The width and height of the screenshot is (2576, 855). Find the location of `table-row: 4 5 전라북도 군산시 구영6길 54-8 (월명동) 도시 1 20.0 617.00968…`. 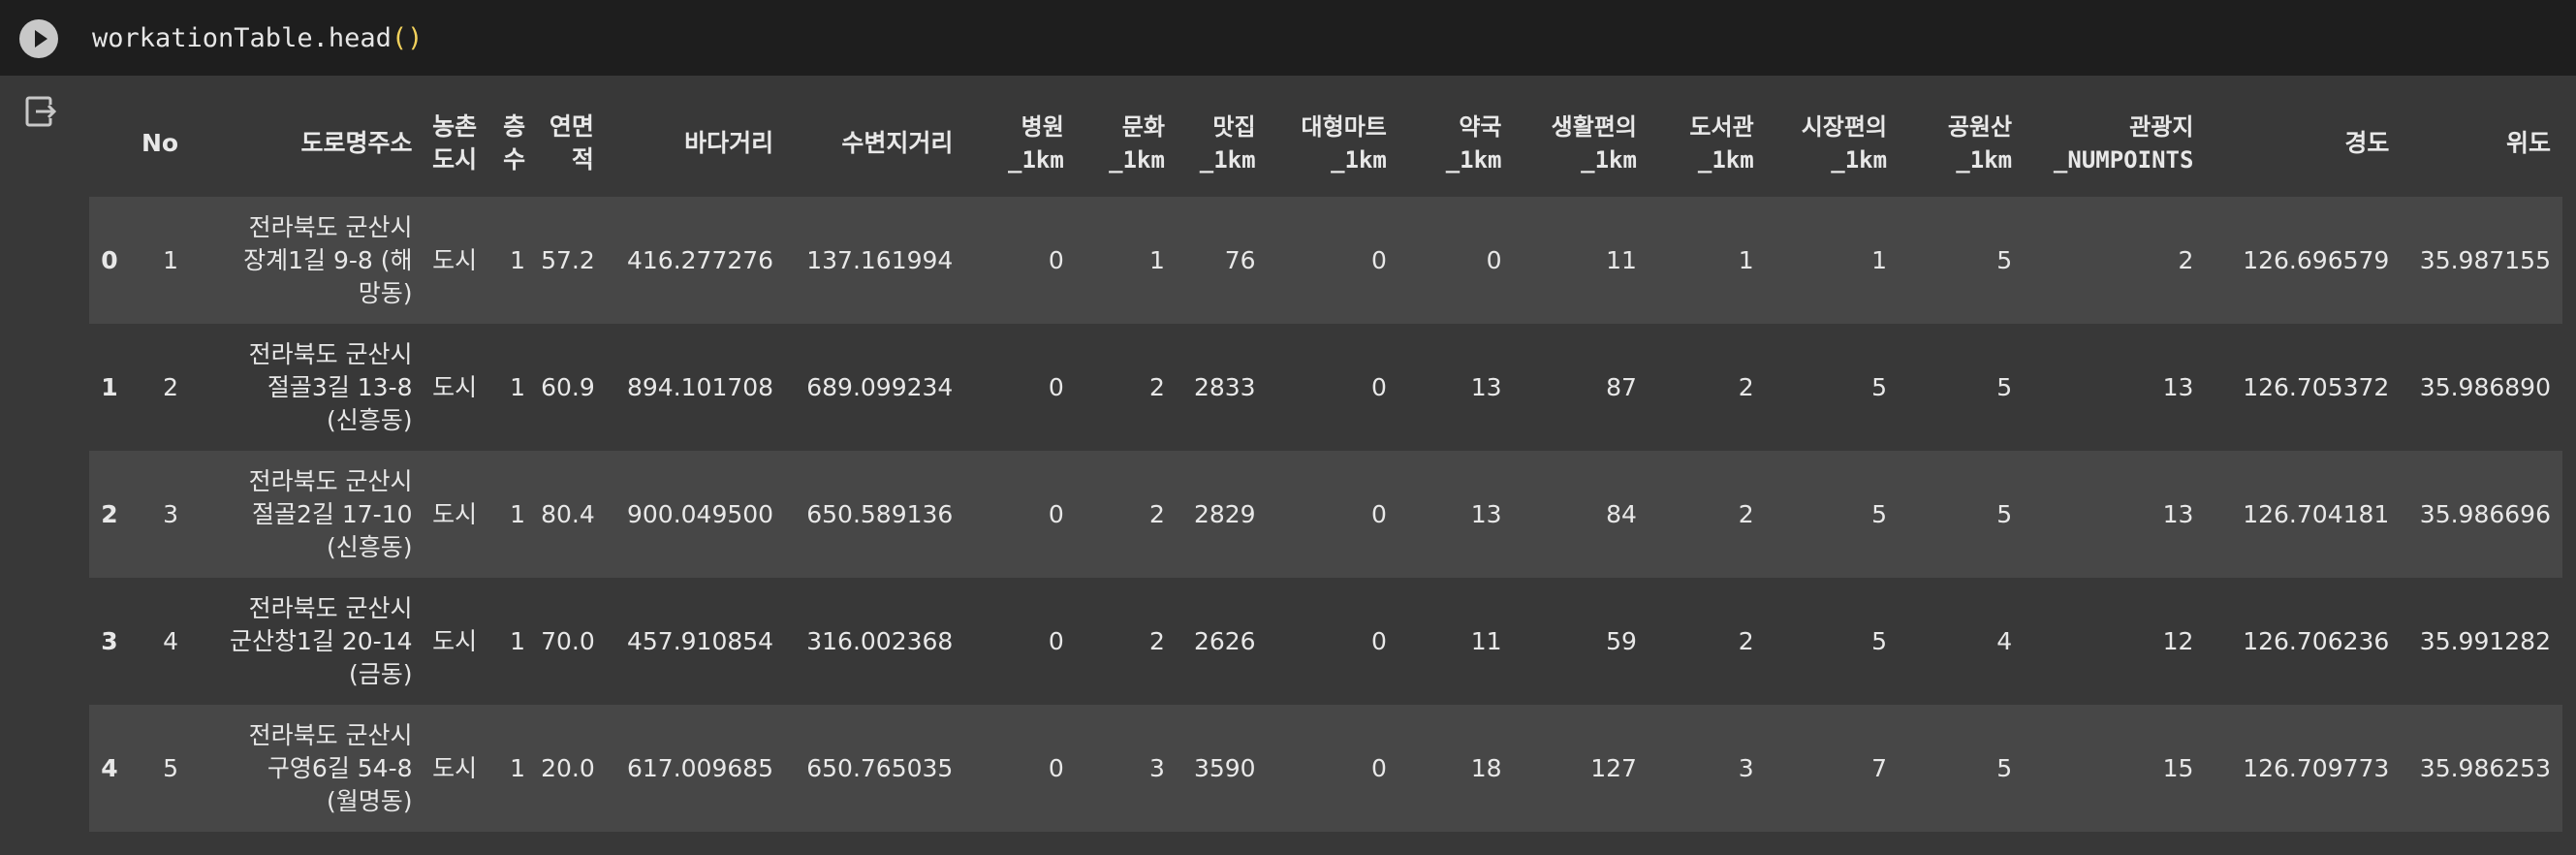

table-row: 4 5 전라북도 군산시 구영6길 54-8 (월명동) 도시 1 20.0 617.00968… is located at coordinates (1325, 768).